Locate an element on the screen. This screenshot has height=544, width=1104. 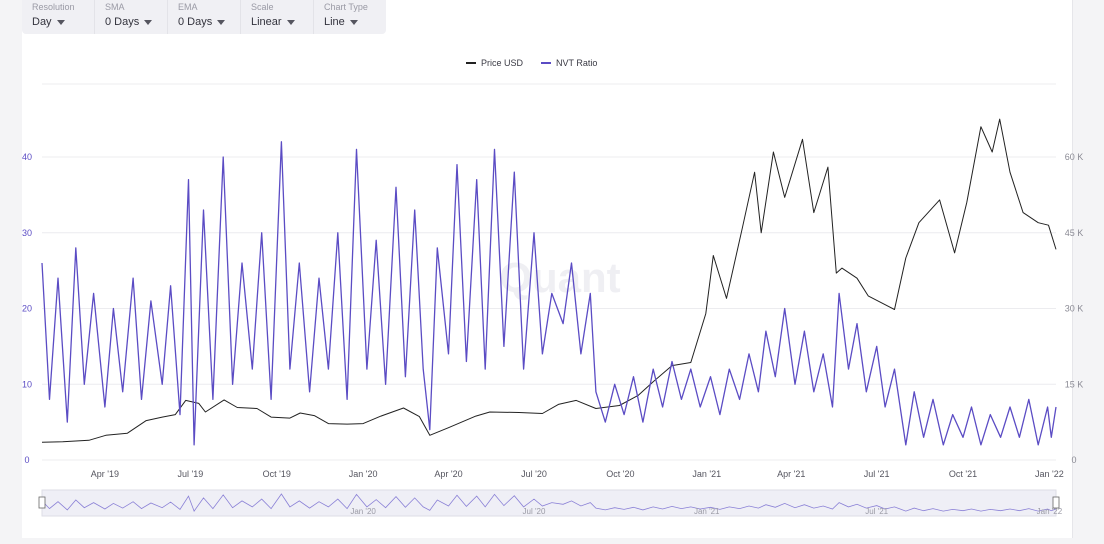
navigator-track is located at coordinates (549, 503).